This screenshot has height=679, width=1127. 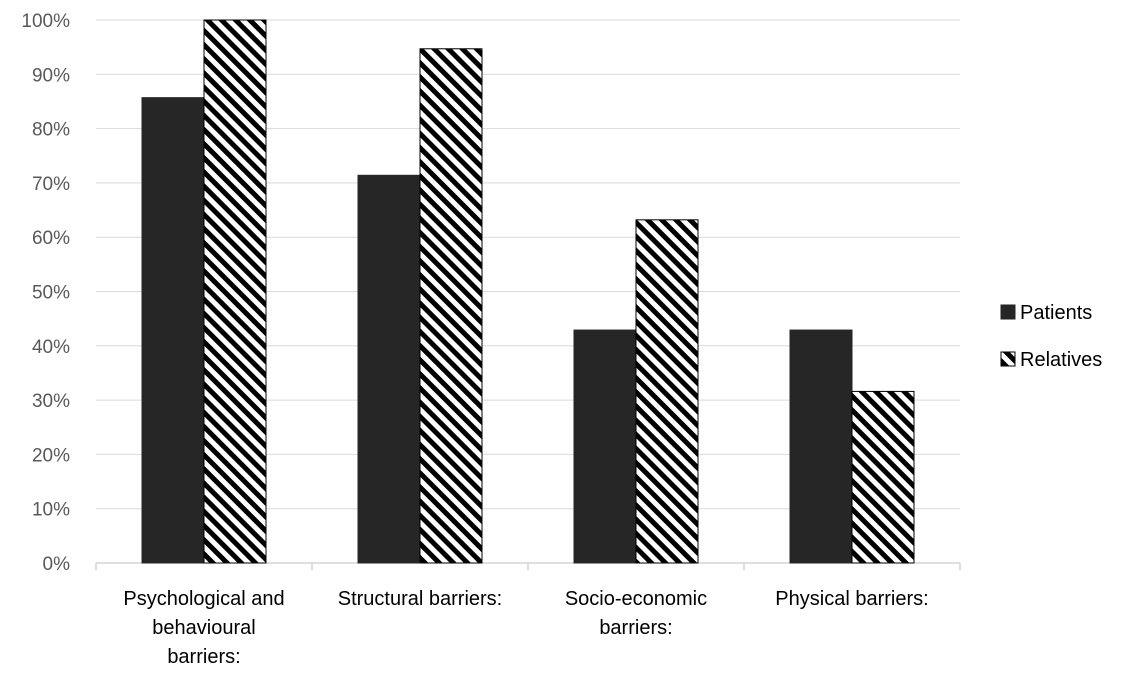 I want to click on y-tick-label: 20%, so click(x=51, y=455).